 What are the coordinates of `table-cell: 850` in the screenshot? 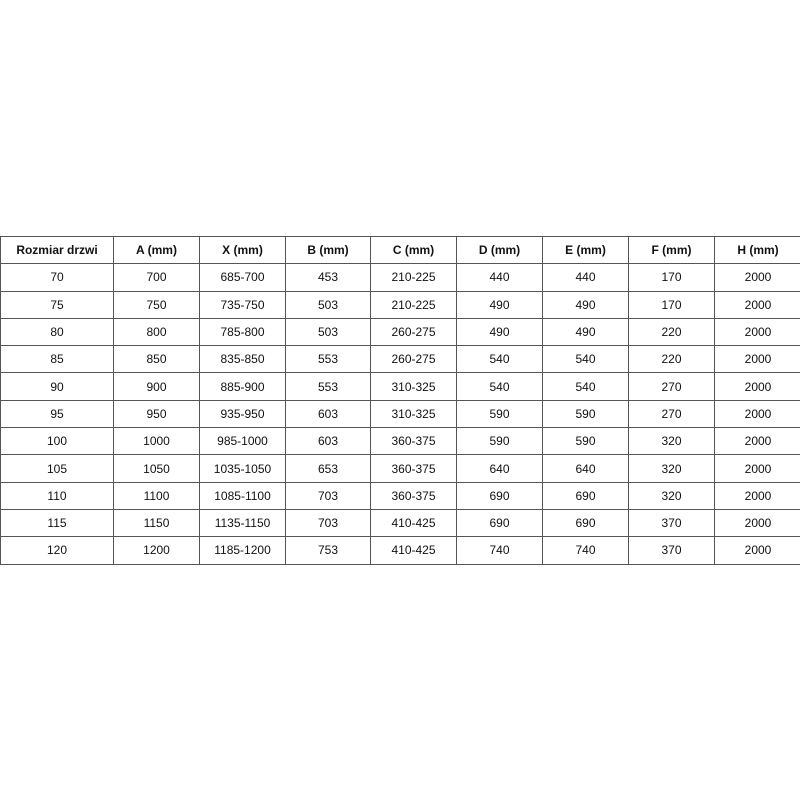 It's located at (156, 359).